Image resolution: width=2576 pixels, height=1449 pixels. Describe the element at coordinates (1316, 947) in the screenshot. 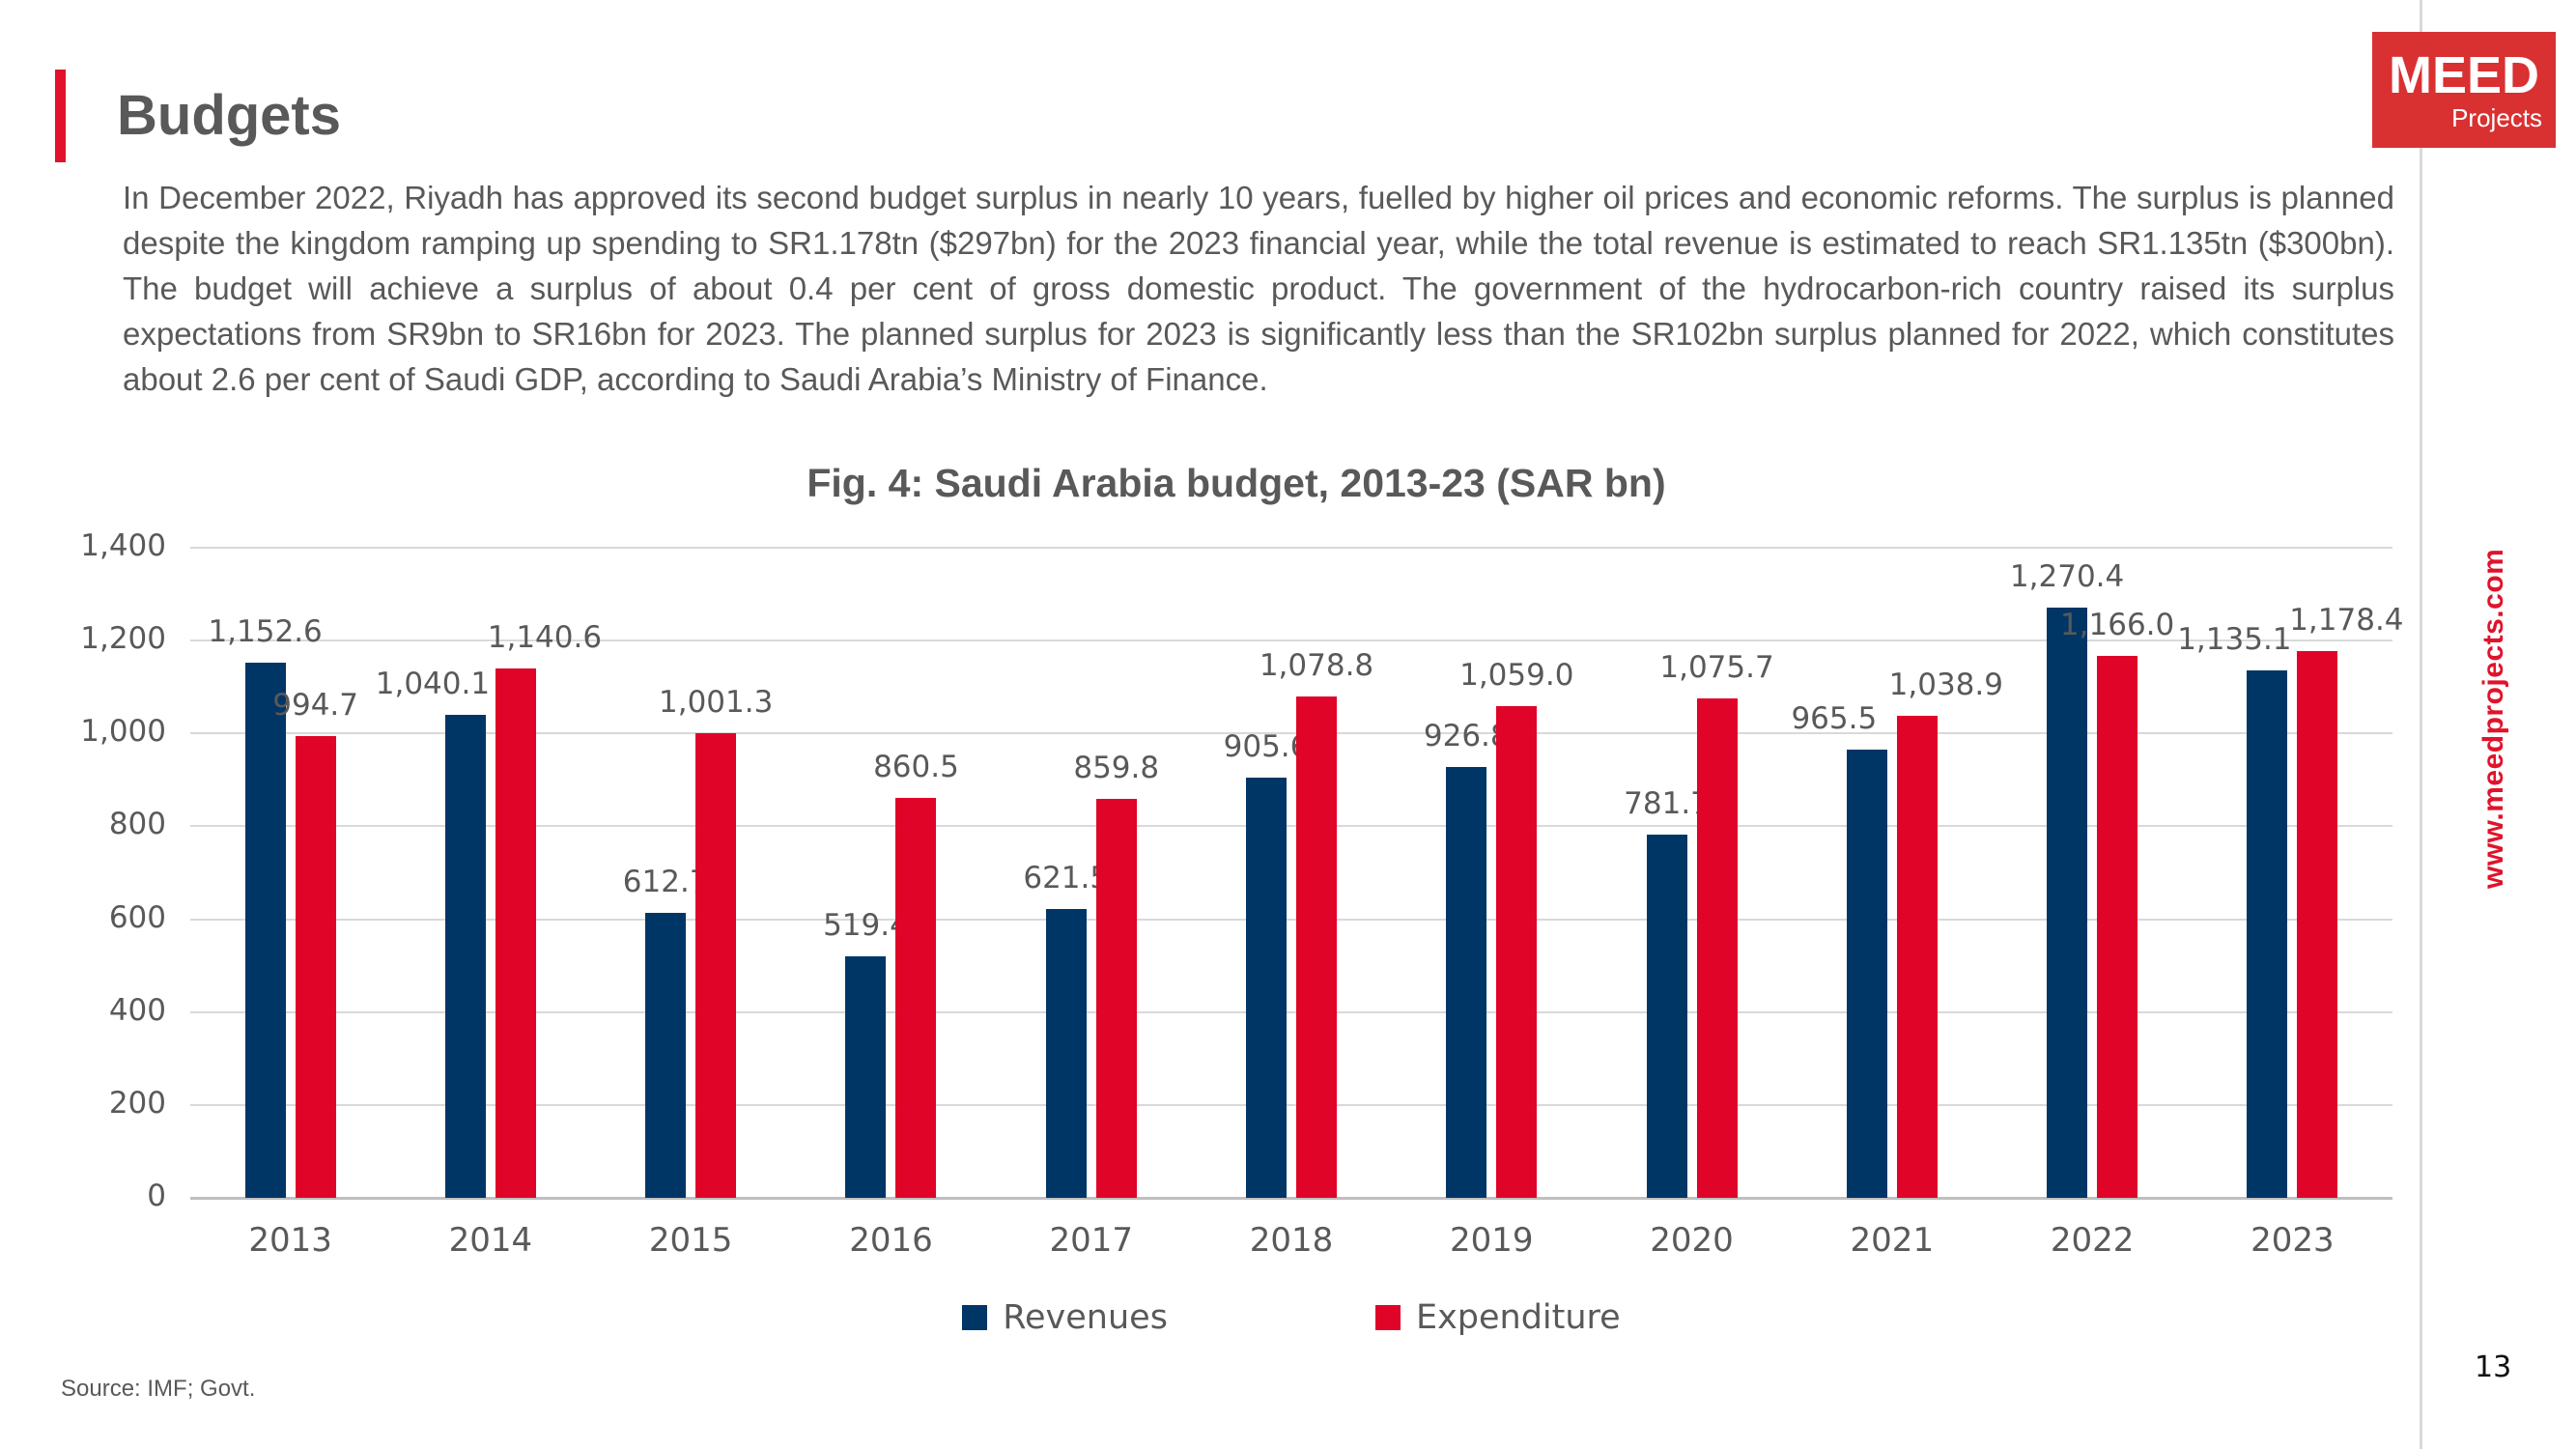

I see `bar-expenditure-2018` at that location.